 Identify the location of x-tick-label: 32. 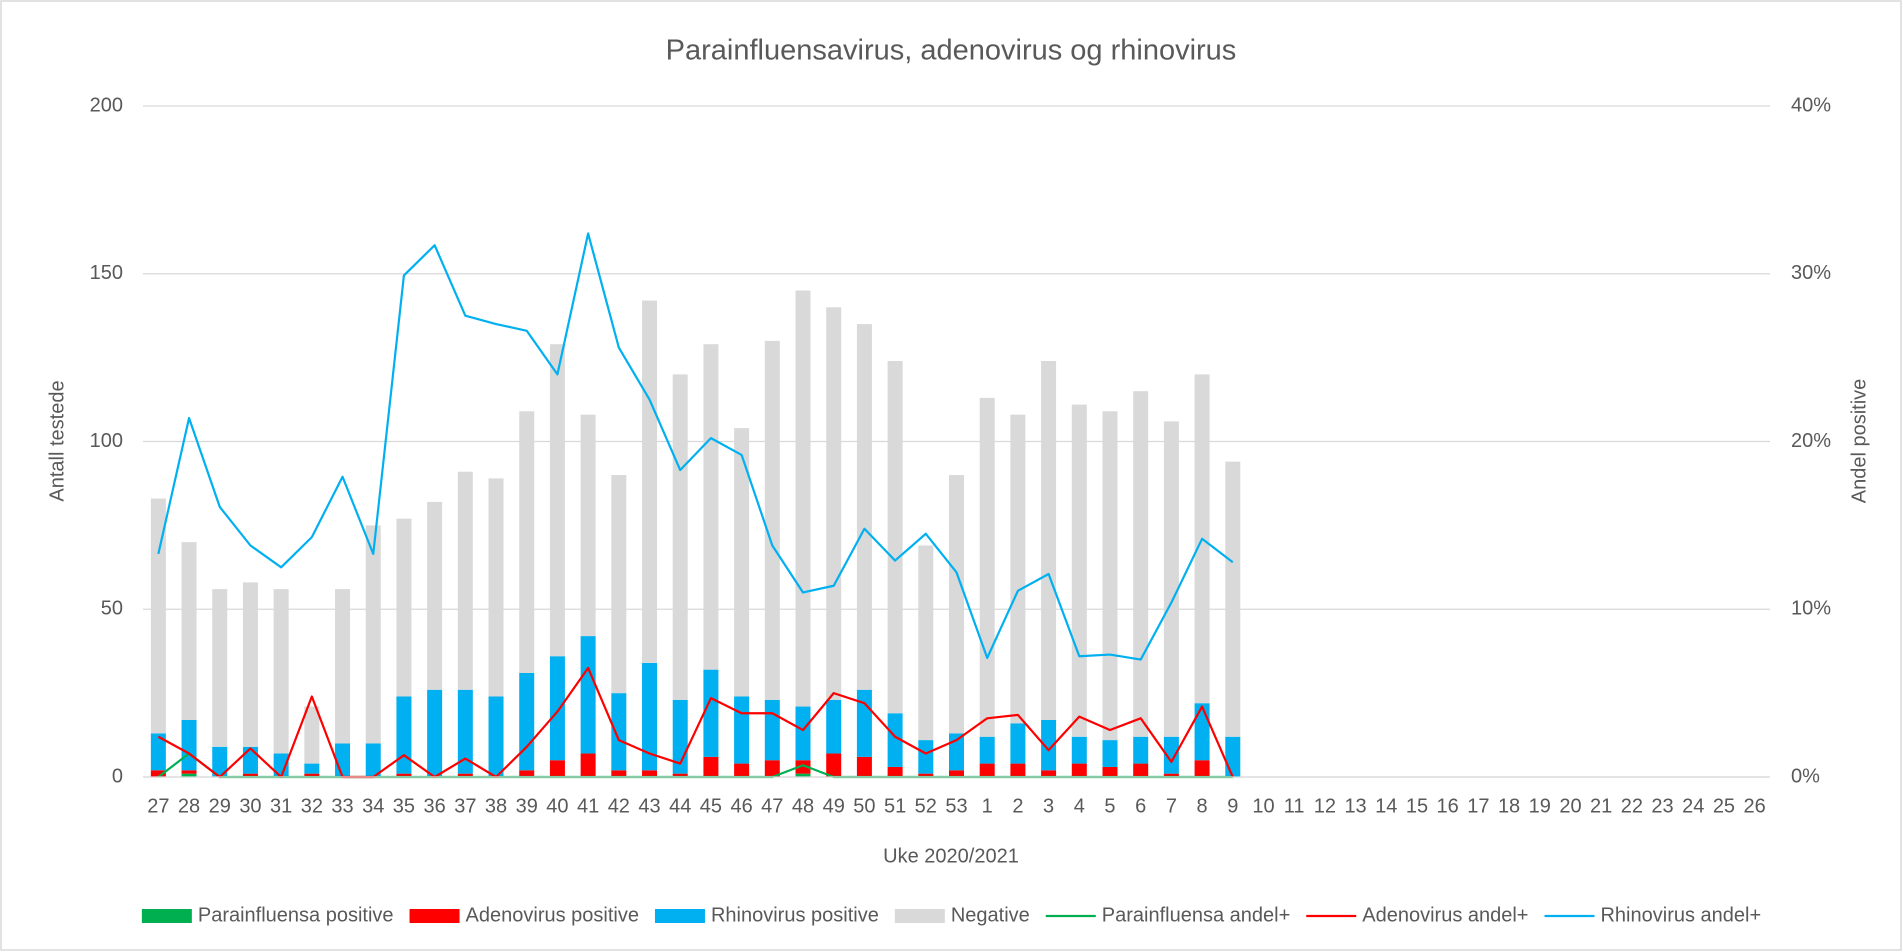
(312, 806).